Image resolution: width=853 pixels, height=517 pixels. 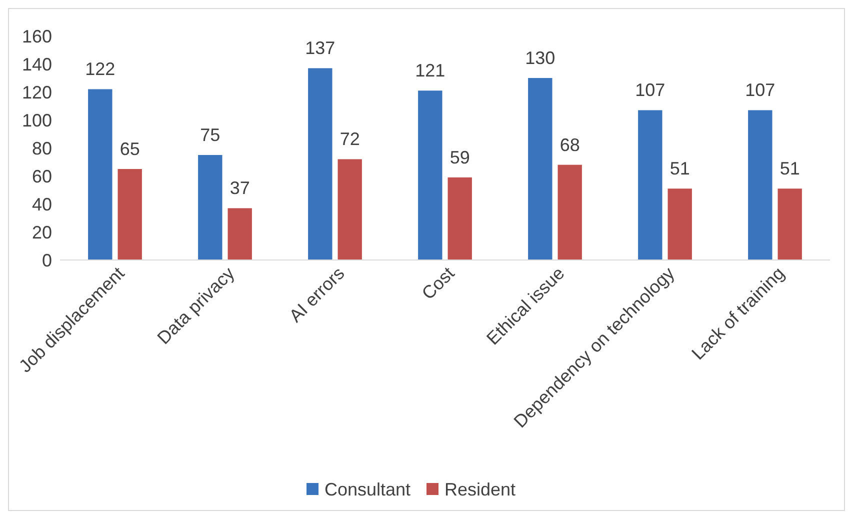 What do you see at coordinates (460, 157) in the screenshot?
I see `data-label: 59` at bounding box center [460, 157].